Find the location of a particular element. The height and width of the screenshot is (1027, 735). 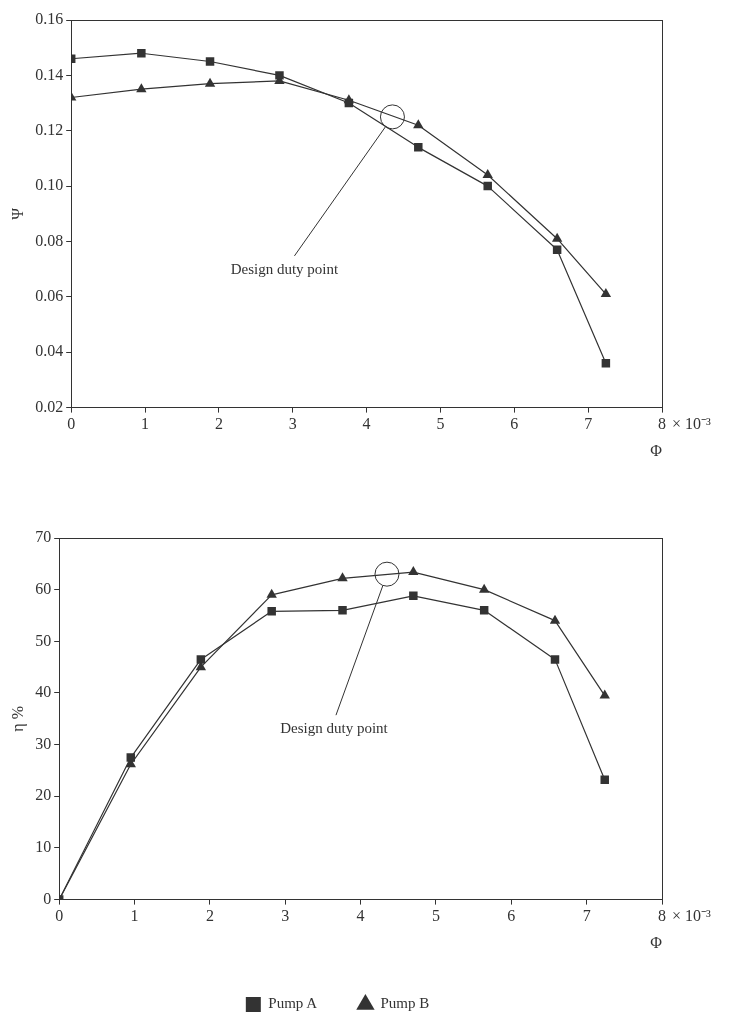

y-tick-label: 10 is located at coordinates (43, 847).